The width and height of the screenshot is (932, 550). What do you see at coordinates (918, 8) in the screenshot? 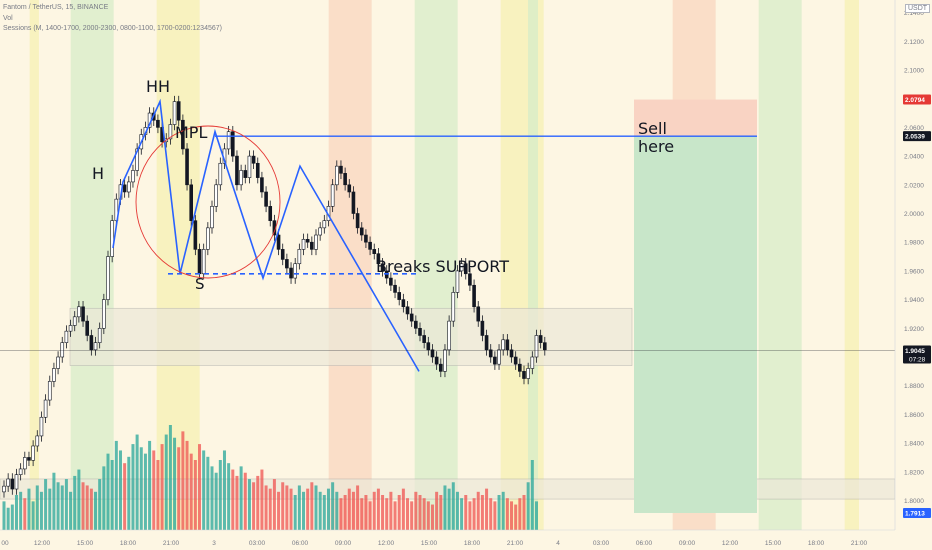
I see `currency-label: USDT` at bounding box center [918, 8].